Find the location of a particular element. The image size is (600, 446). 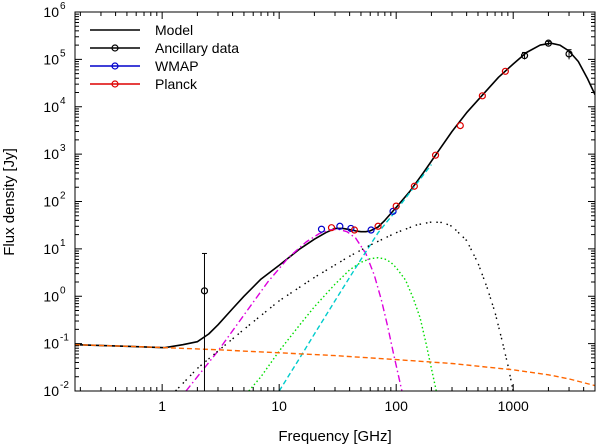

x-tick-label: 1000 is located at coordinates (513, 406).